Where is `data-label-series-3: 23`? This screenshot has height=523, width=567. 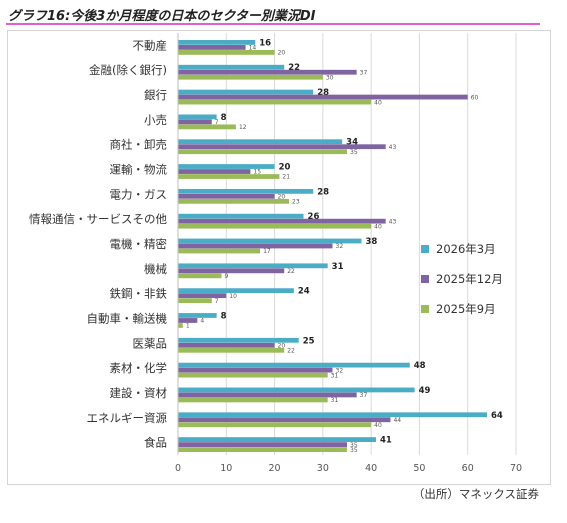
data-label-series-3: 23 is located at coordinates (296, 202).